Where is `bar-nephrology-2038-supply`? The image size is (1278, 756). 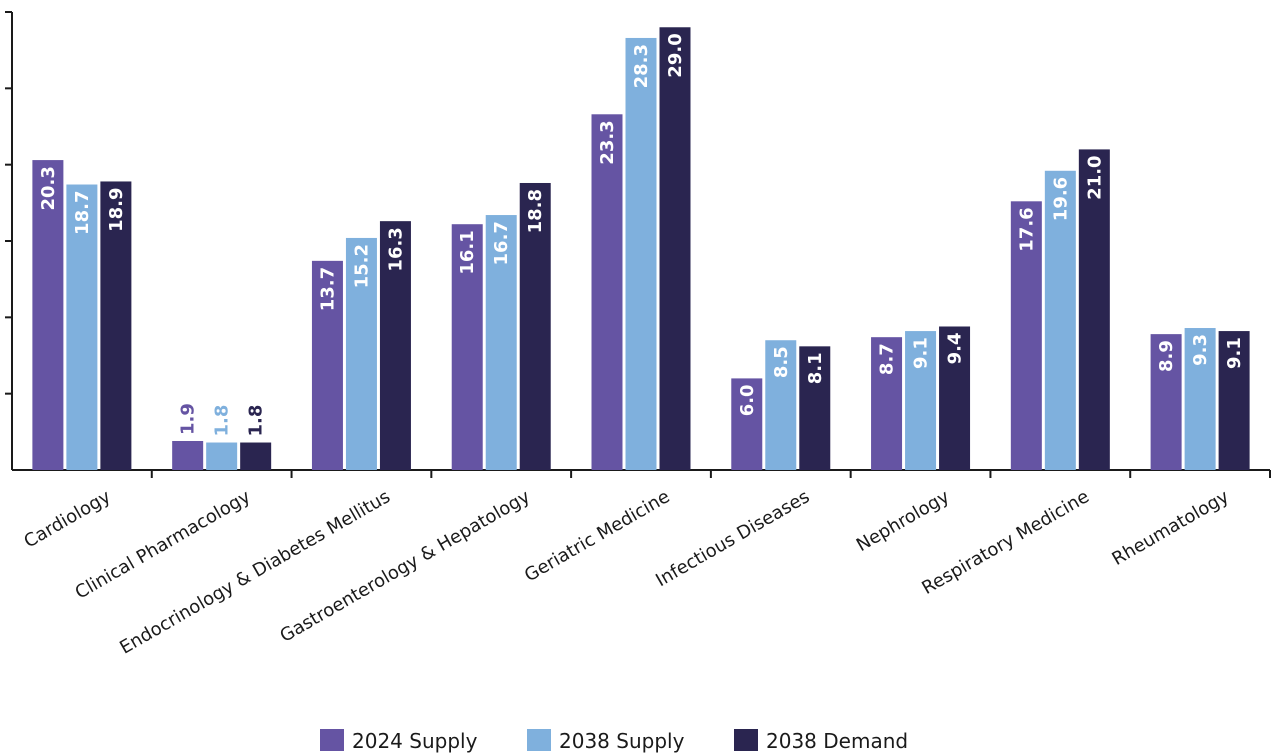
bar-nephrology-2038-supply is located at coordinates (921, 400).